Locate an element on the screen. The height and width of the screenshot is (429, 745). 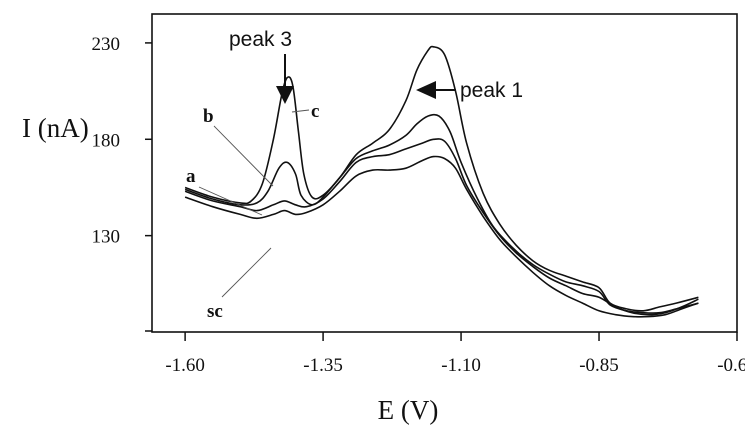
x-tick-label: -0.85 is located at coordinates (599, 365).